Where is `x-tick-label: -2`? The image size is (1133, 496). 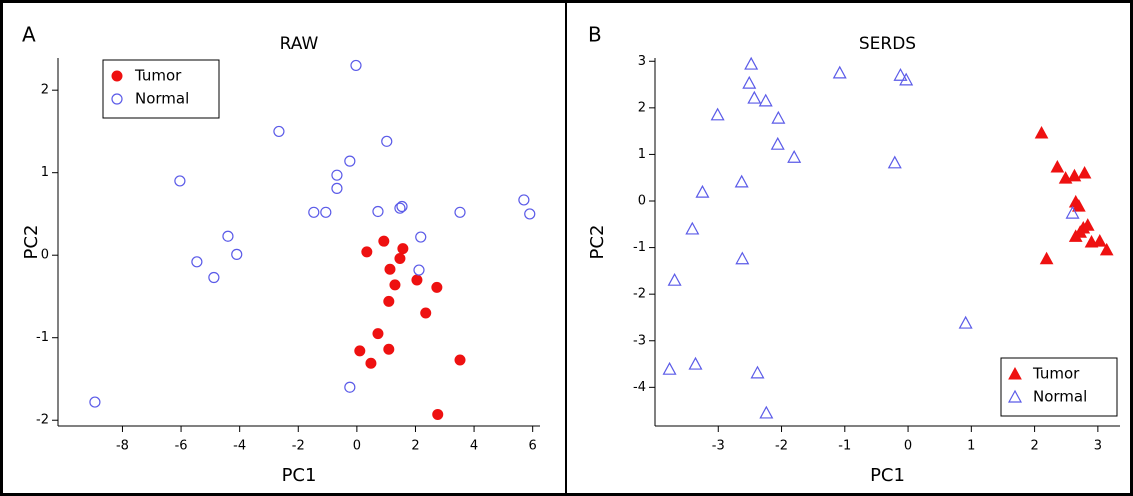 x-tick-label: -2 is located at coordinates (781, 446).